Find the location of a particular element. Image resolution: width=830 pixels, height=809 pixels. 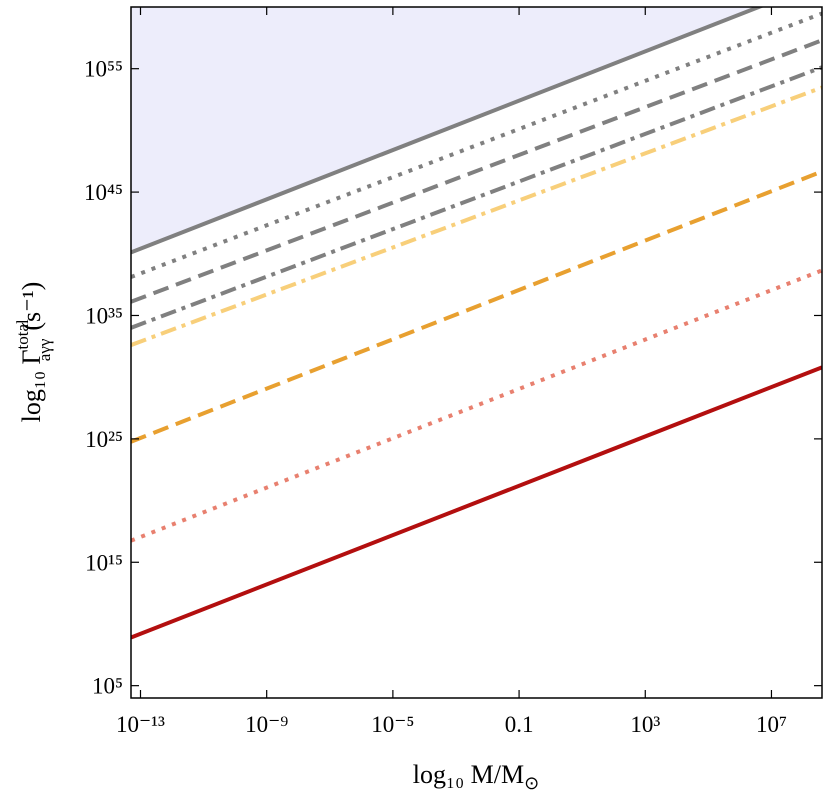

x-tick-label: 10⁻⁵ is located at coordinates (392, 724).